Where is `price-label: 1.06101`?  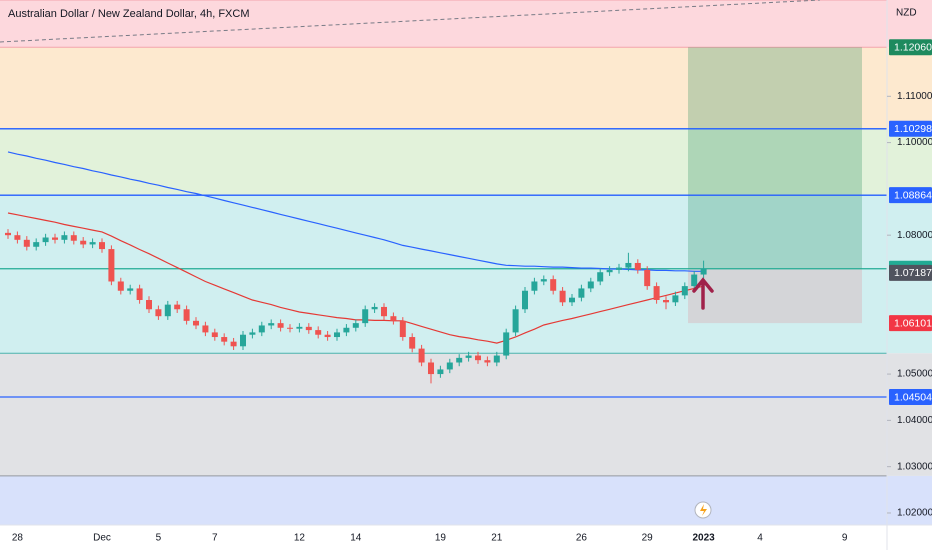
price-label: 1.06101 is located at coordinates (913, 323).